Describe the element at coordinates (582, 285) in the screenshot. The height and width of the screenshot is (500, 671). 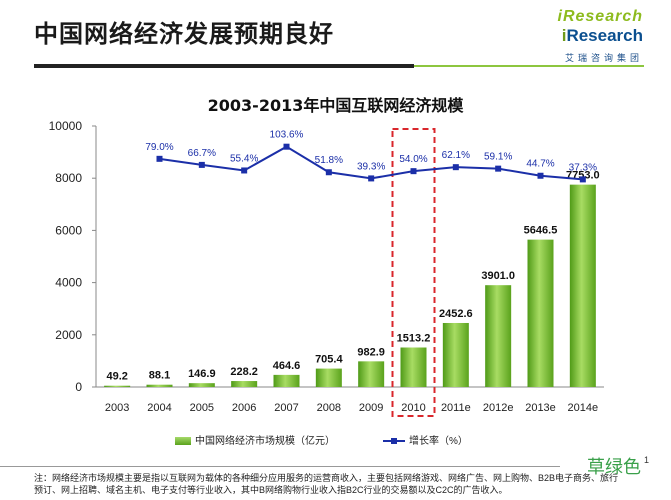
I see `bar-2014e` at that location.